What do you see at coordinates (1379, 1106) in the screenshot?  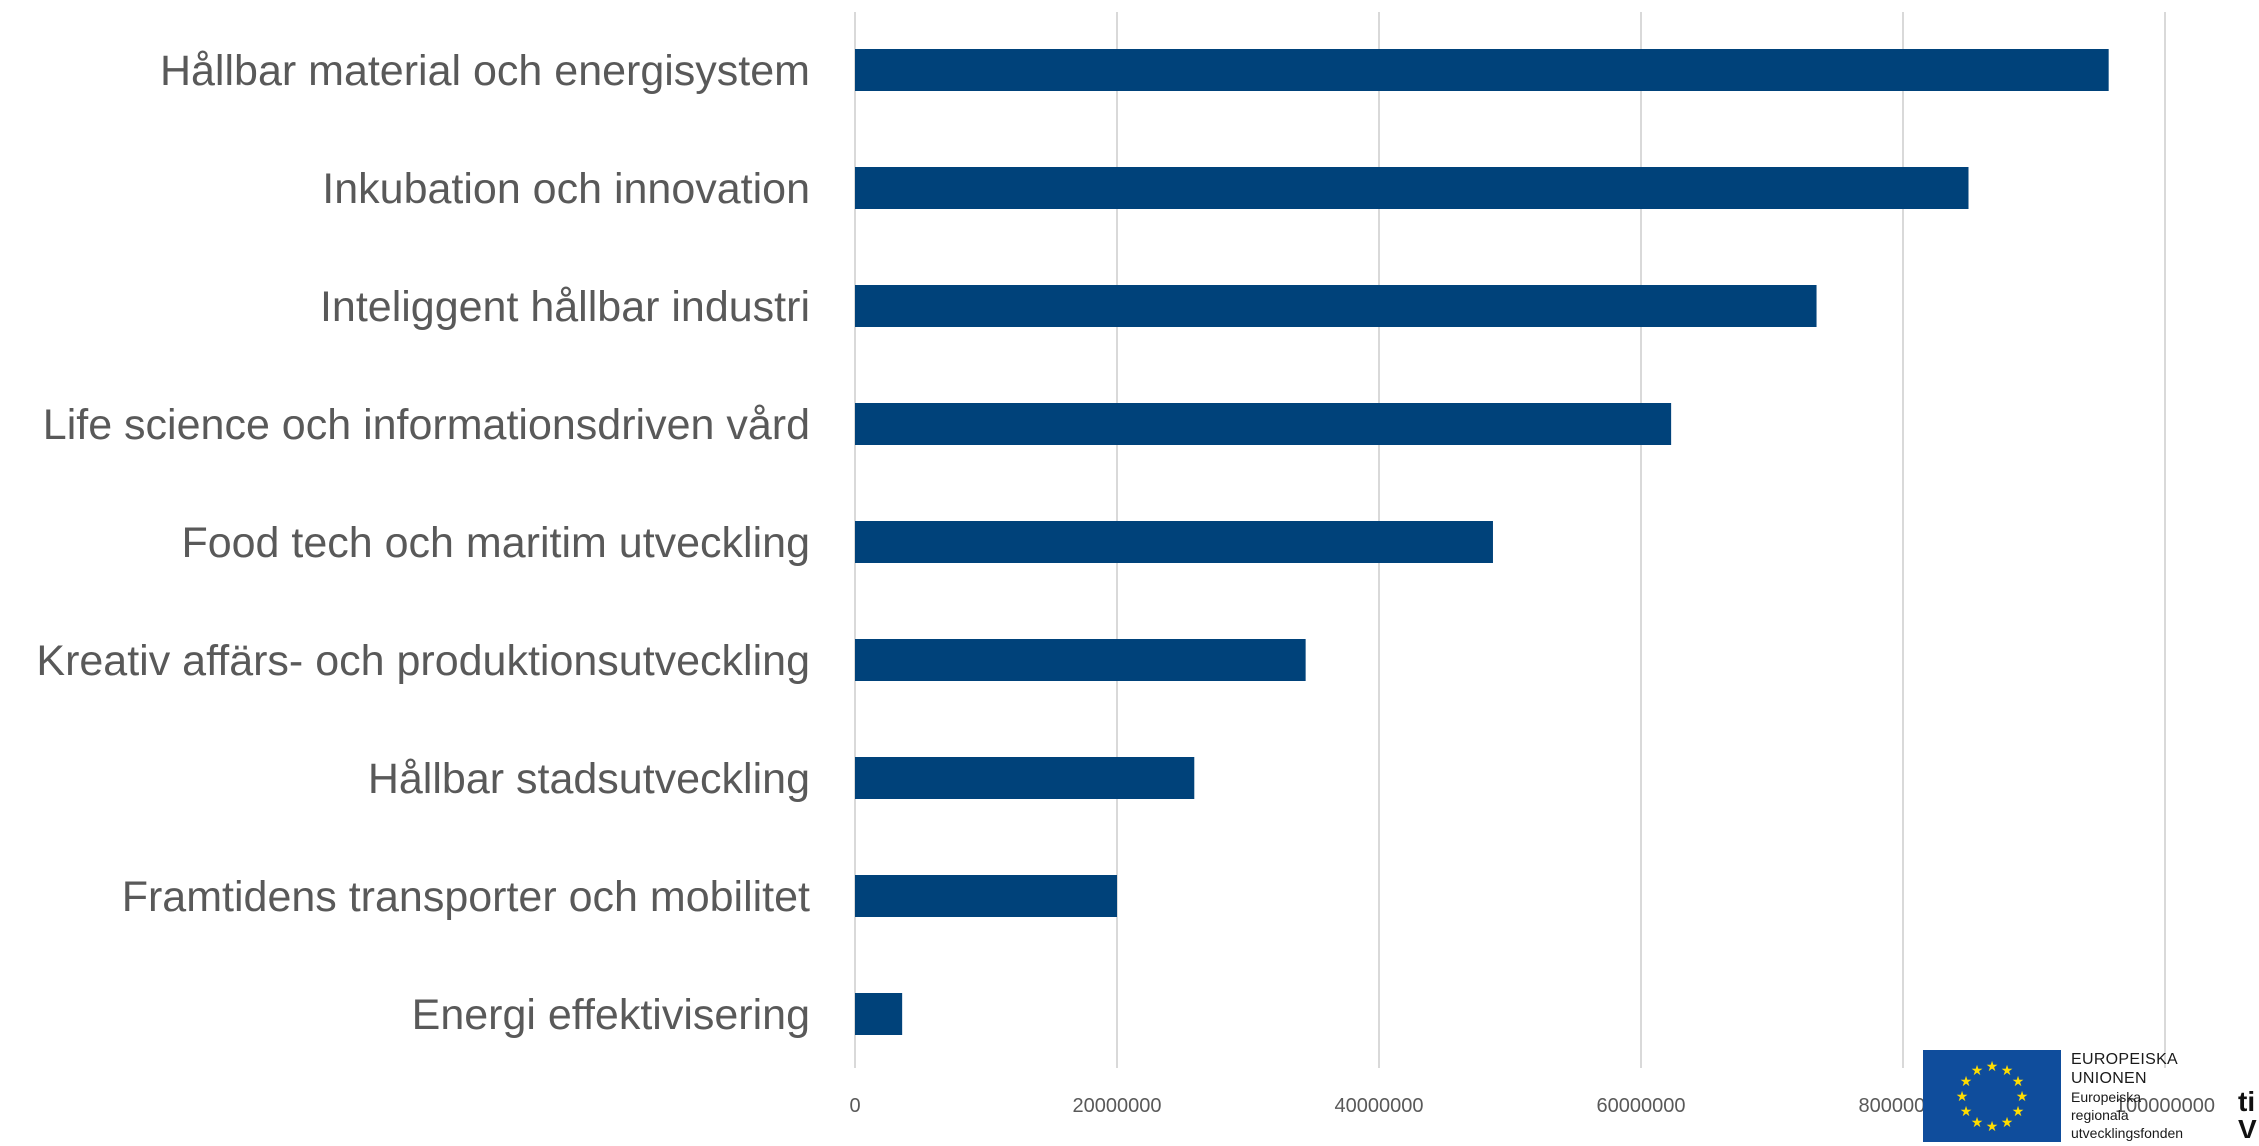 I see `x-tick-label: 40000000` at bounding box center [1379, 1106].